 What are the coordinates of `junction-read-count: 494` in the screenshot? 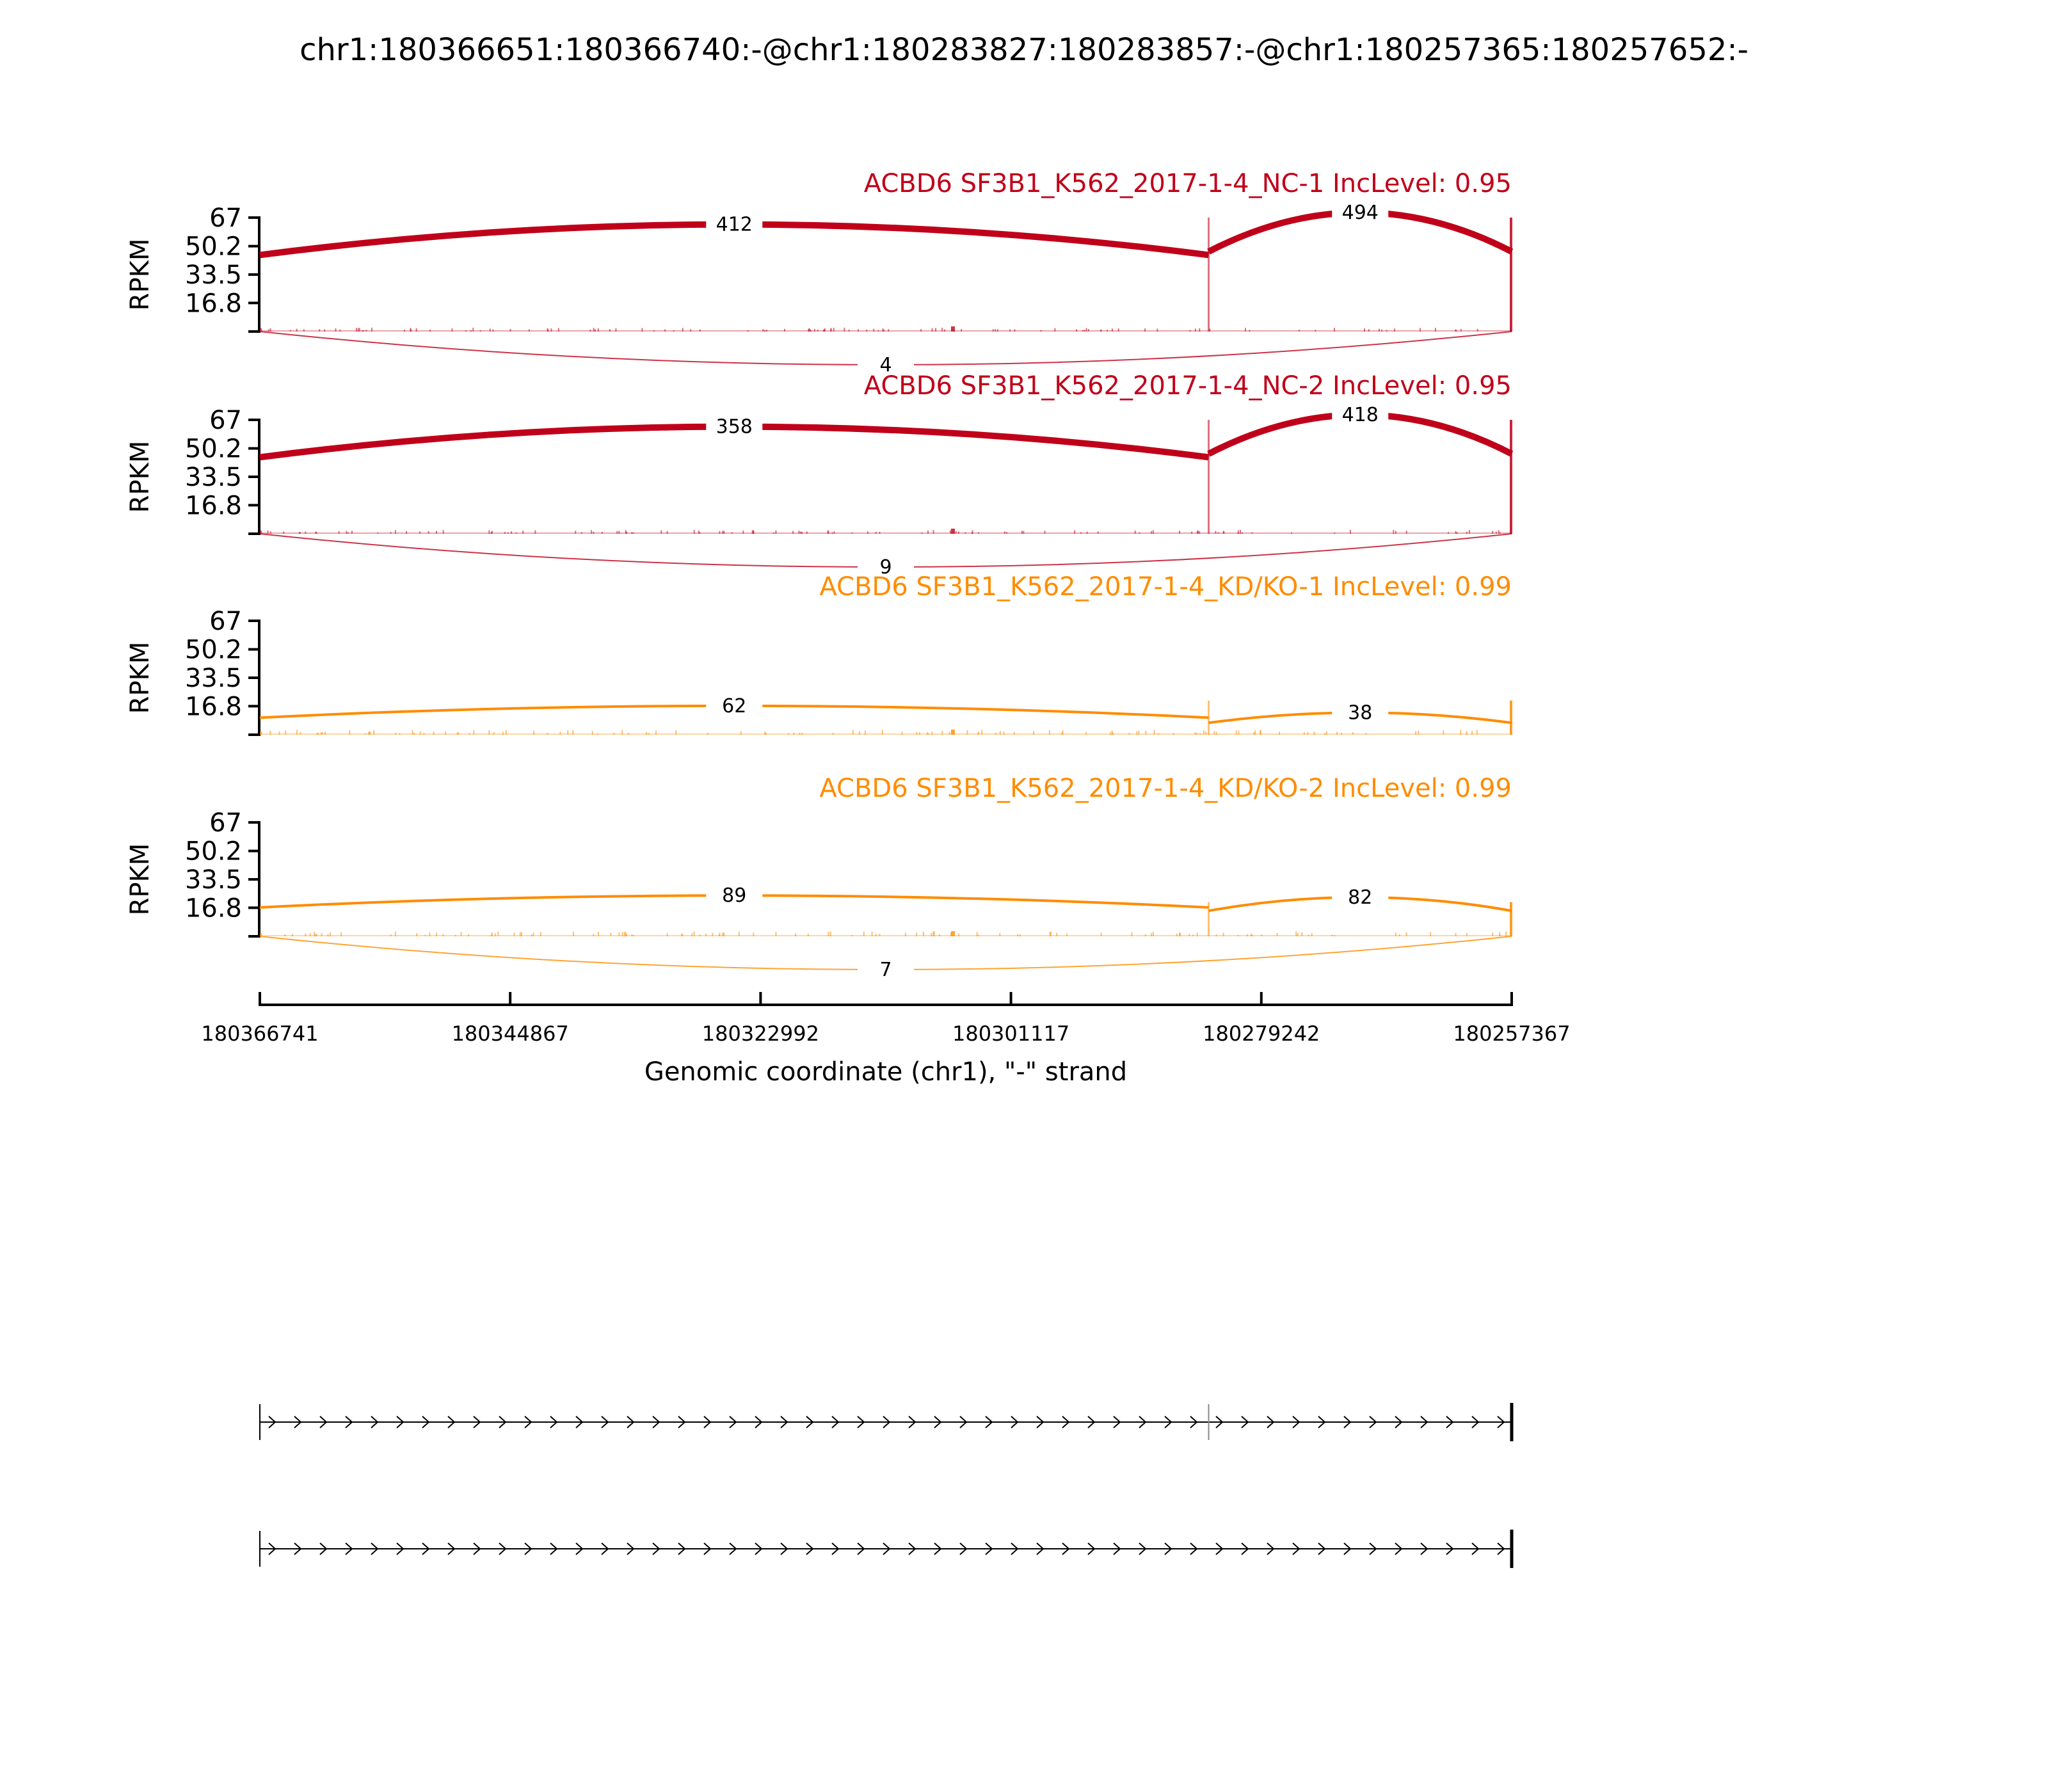 It's located at (1360, 213).